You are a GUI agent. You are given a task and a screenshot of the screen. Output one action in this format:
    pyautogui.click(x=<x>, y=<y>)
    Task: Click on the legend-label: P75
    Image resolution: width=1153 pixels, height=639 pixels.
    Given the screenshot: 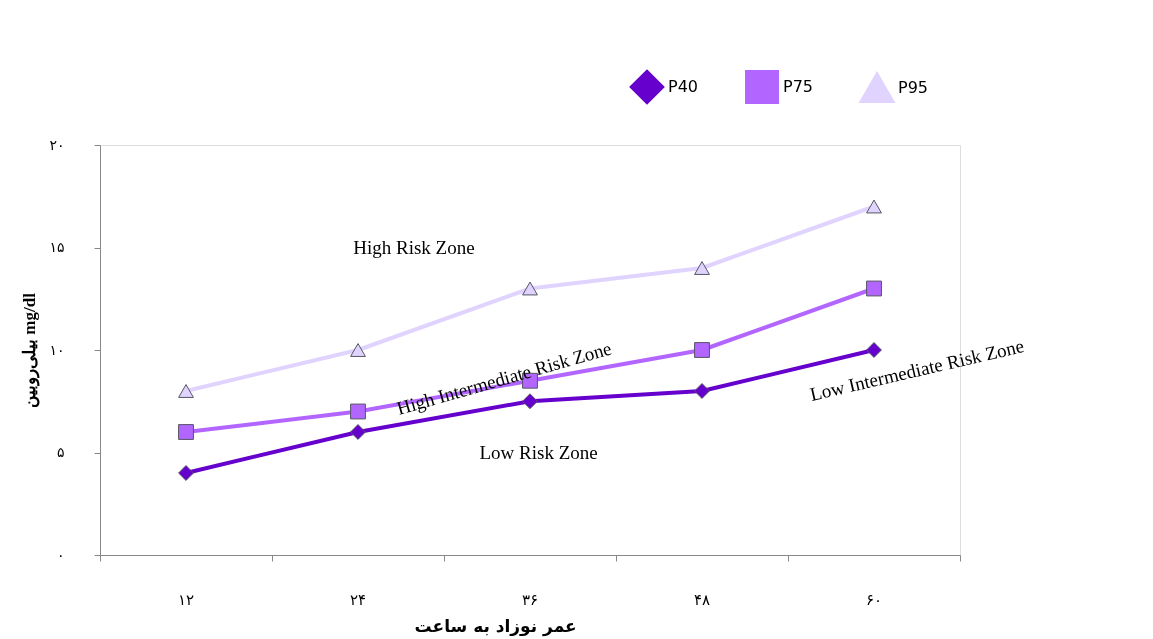 What is the action you would take?
    pyautogui.click(x=798, y=86)
    